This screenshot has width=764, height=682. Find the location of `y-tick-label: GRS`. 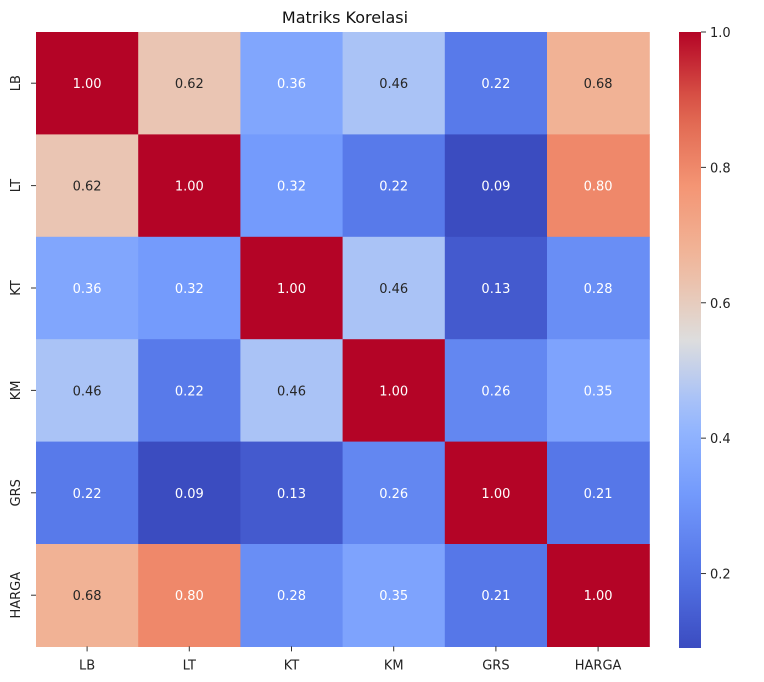

y-tick-label: GRS is located at coordinates (16, 492).